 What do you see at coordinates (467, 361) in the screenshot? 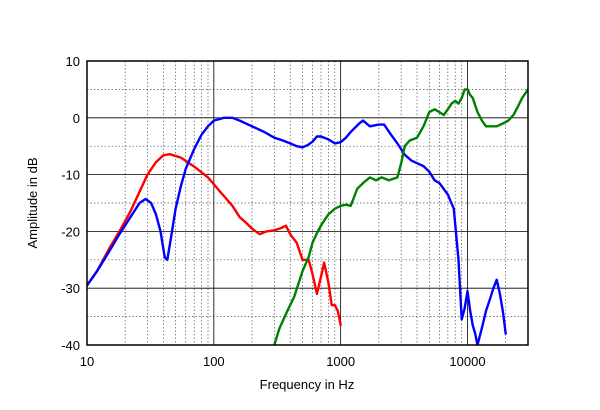
I see `x-tick-label: 10000` at bounding box center [467, 361].